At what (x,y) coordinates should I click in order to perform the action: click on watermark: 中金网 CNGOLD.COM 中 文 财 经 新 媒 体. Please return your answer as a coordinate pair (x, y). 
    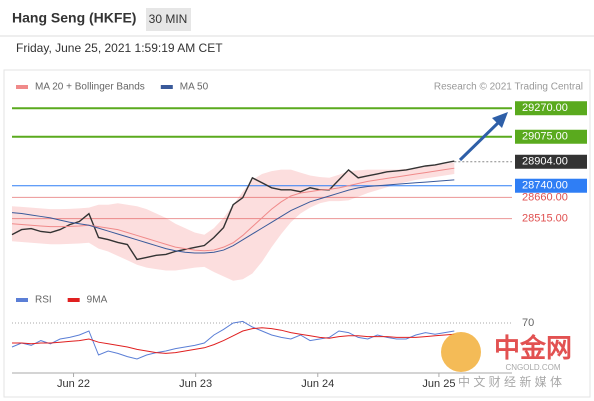
    Looking at the image, I should click on (506, 360).